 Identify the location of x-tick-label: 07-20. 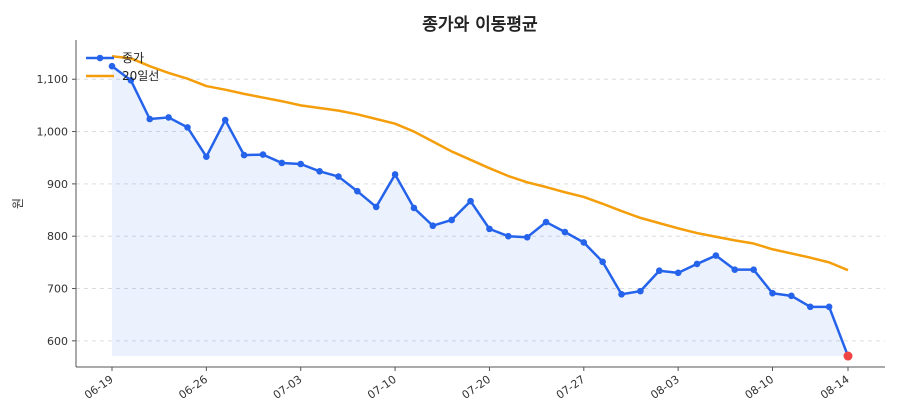
(477, 387).